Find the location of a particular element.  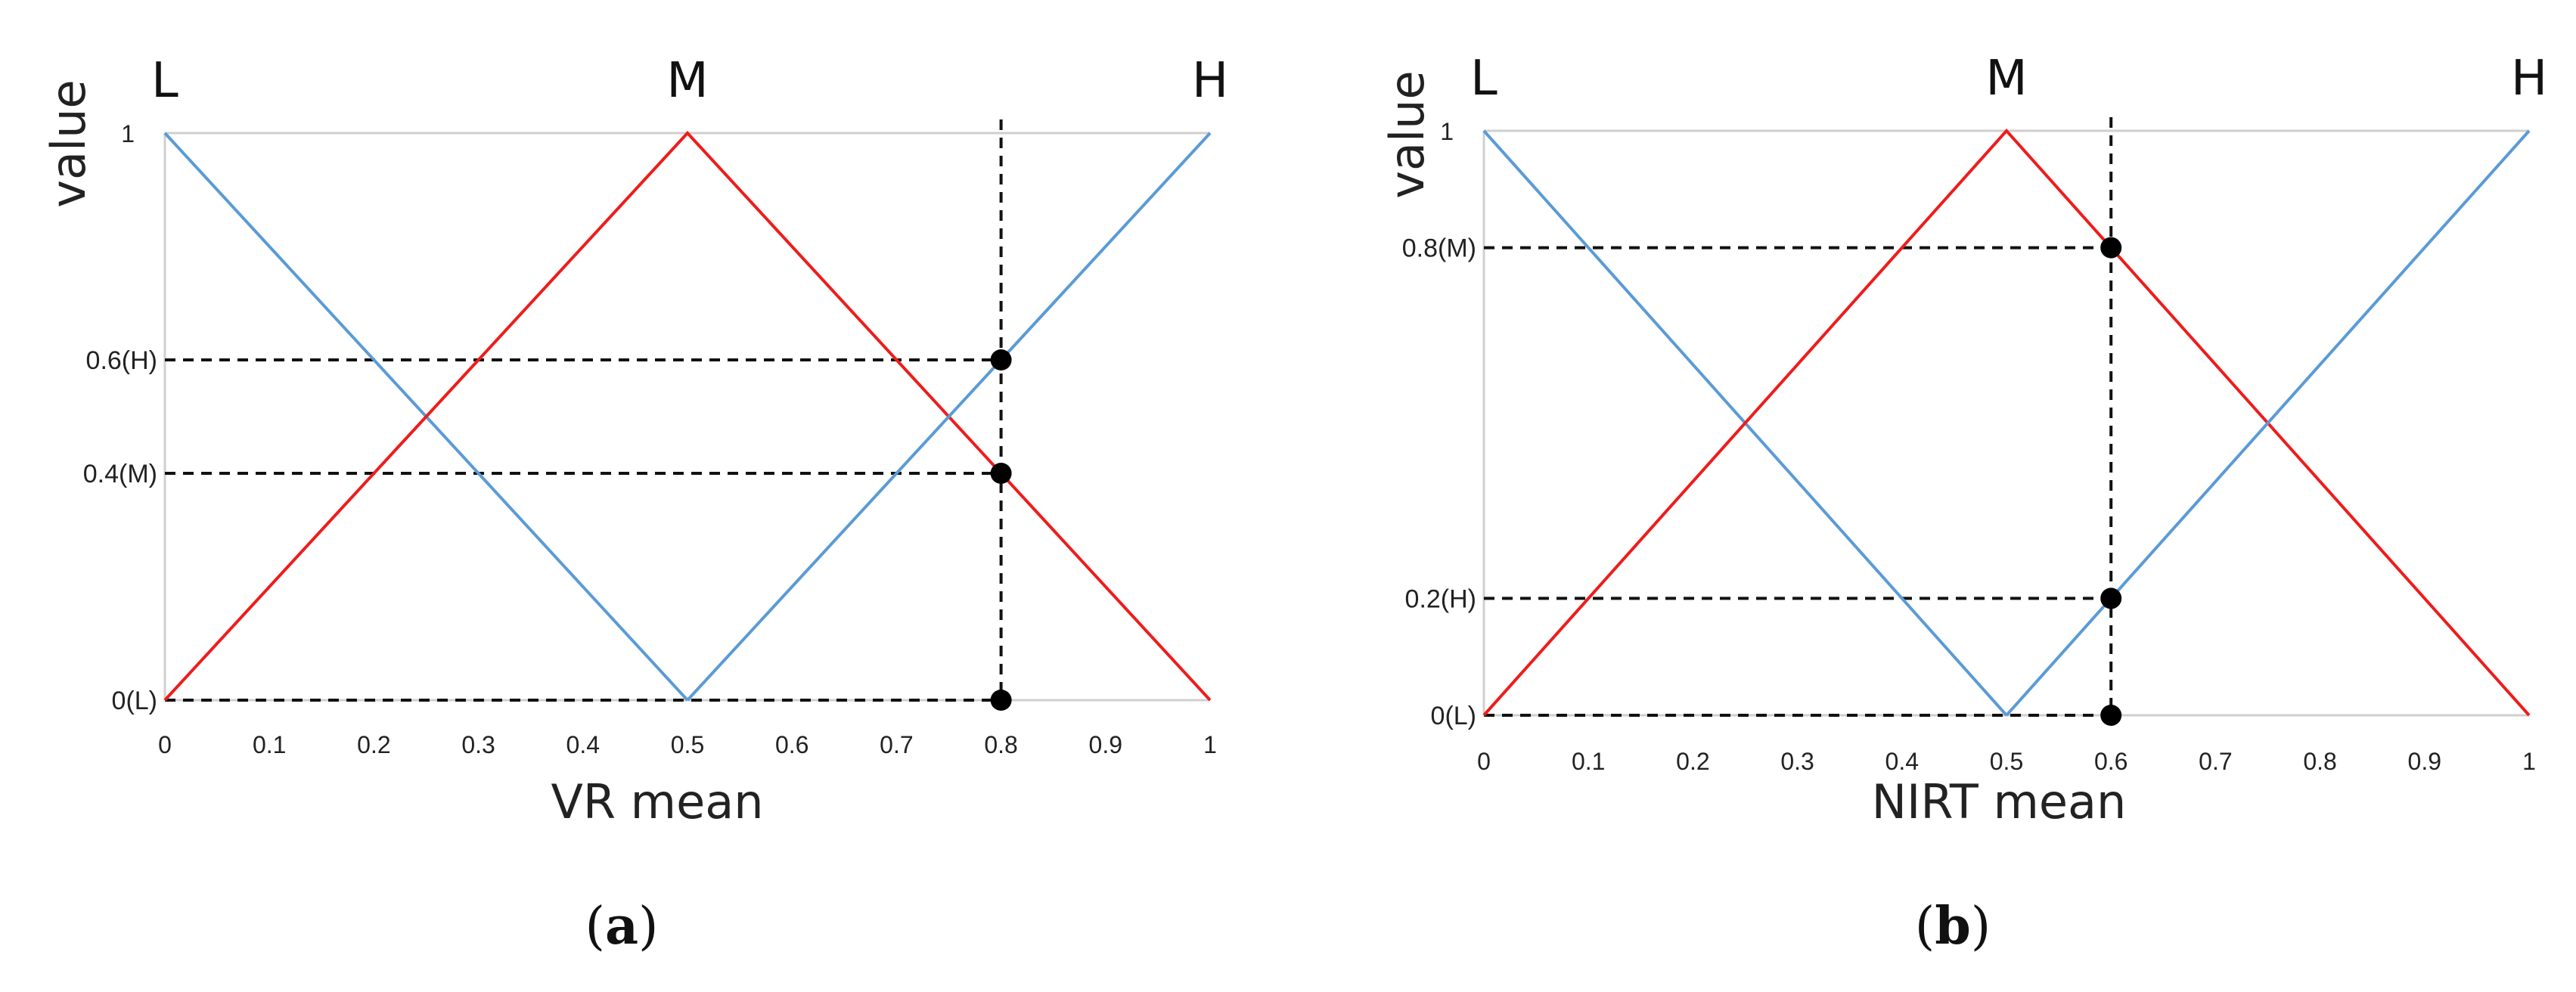

y-tick-label: 0.4(M) is located at coordinates (120, 474).